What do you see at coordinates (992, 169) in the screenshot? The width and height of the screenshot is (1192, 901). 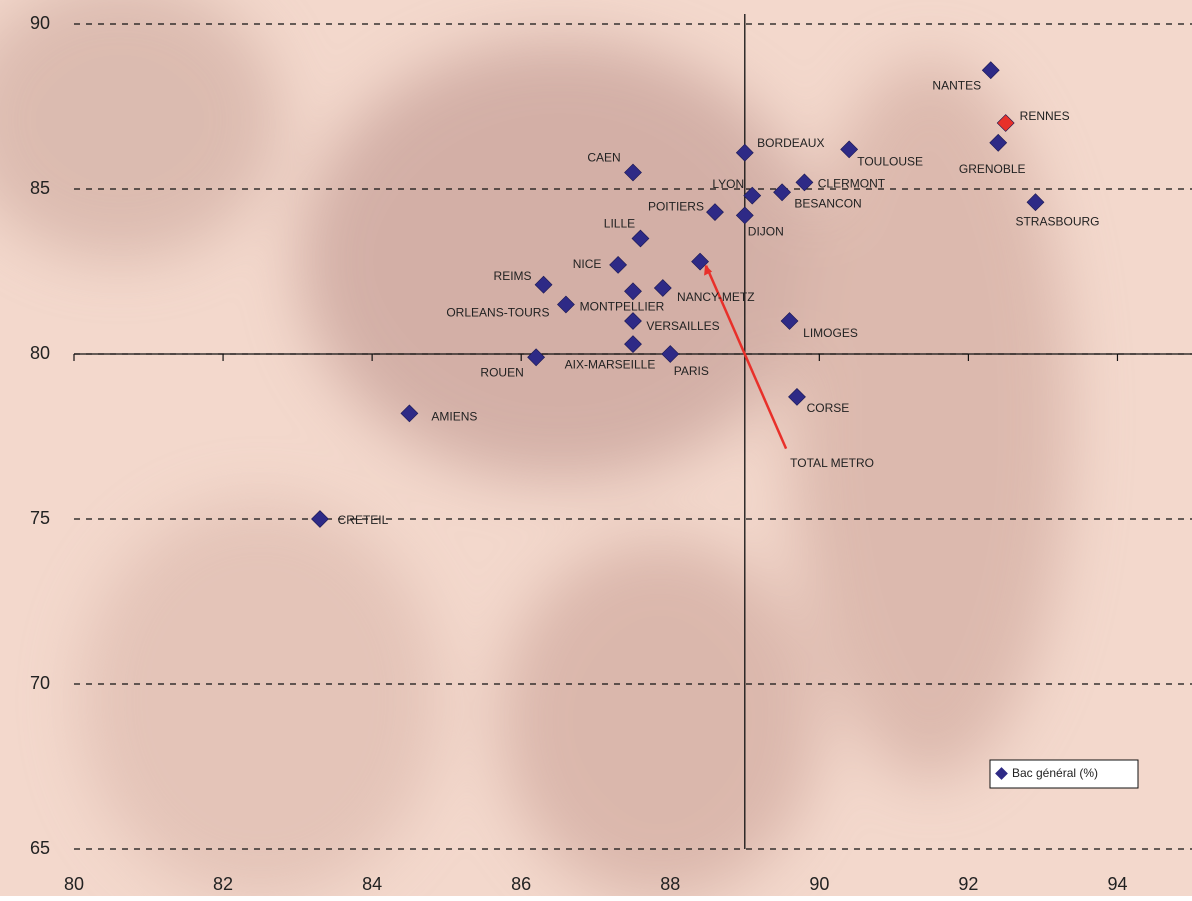 I see `point-label: GRENOBLE` at bounding box center [992, 169].